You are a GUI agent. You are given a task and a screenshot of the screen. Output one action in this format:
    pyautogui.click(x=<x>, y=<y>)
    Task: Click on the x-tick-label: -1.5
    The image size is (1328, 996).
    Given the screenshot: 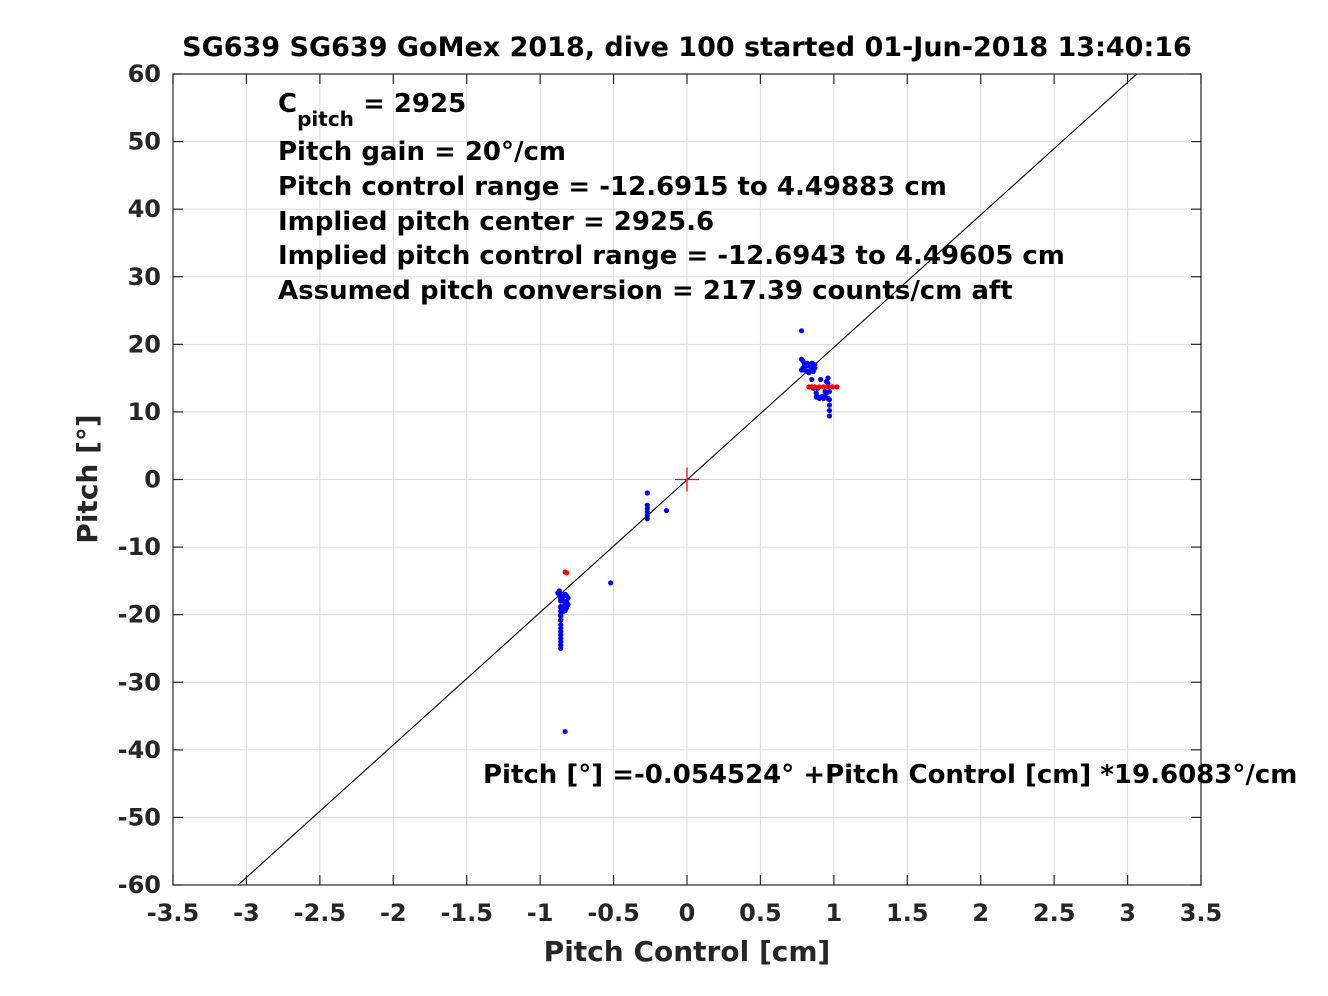 What is the action you would take?
    pyautogui.click(x=466, y=913)
    